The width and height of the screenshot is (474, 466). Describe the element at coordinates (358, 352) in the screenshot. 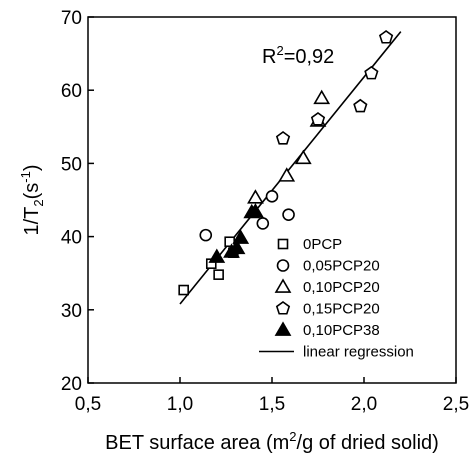

I see `legend-label: linear regression` at that location.